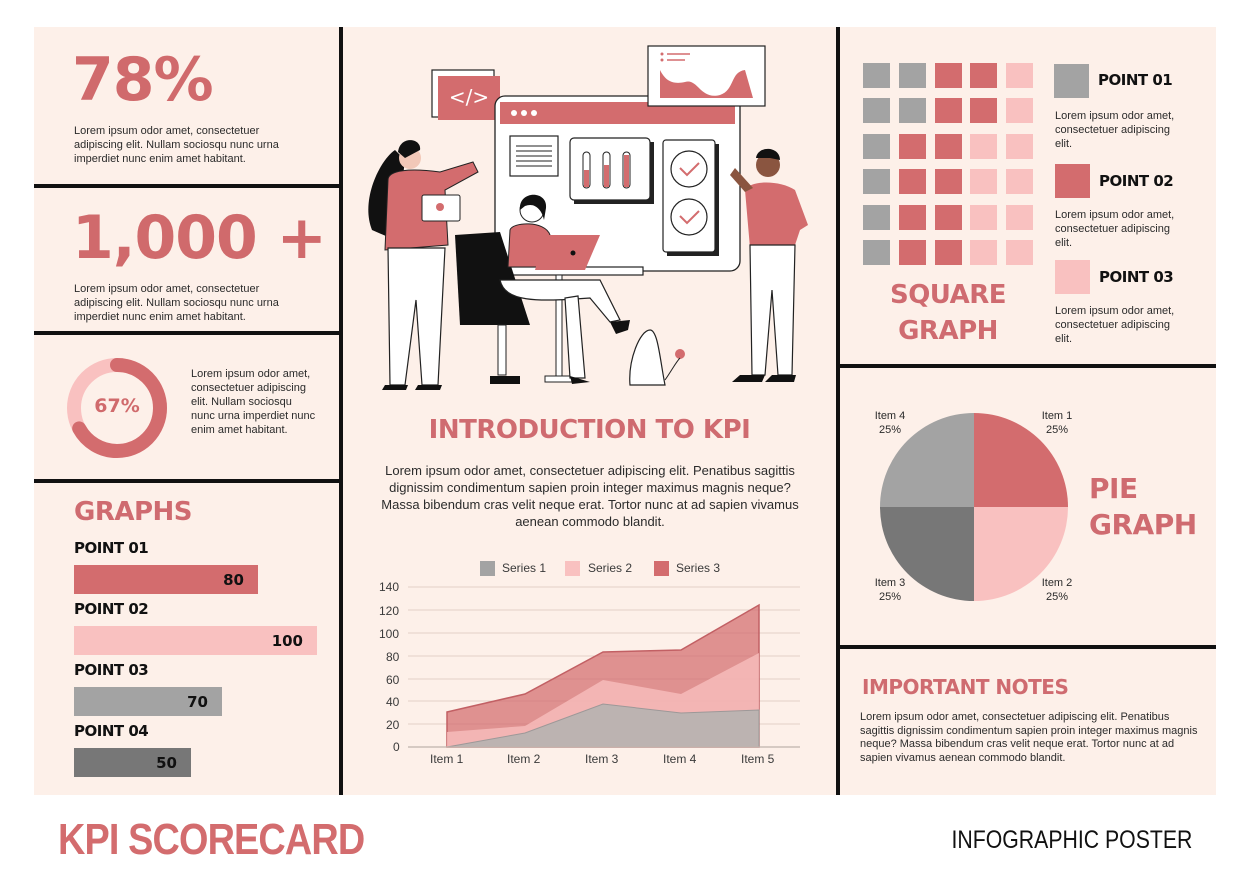 This screenshot has height=884, width=1250. What do you see at coordinates (111, 609) in the screenshot?
I see `bar-label-point-02: POINT 02` at bounding box center [111, 609].